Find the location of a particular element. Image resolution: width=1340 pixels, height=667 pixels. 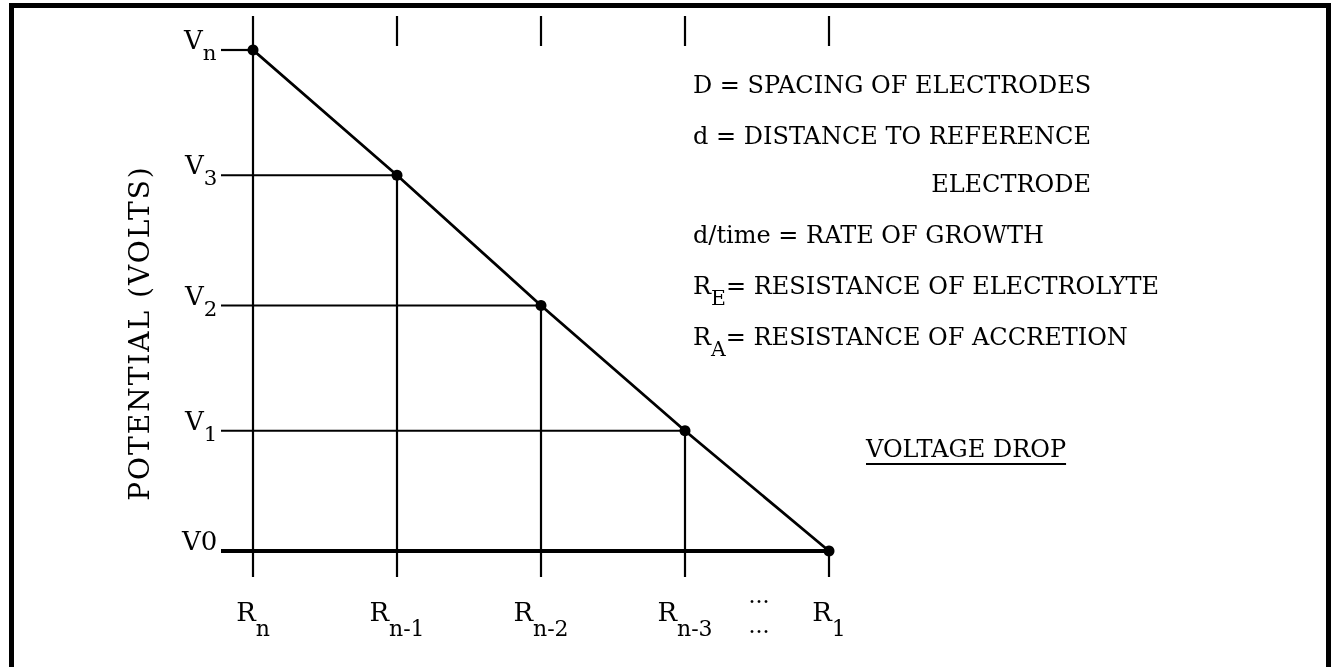

annotation: R$_{A}$= RESISTANCE OF ACCRETION is located at coordinates (910, 342).